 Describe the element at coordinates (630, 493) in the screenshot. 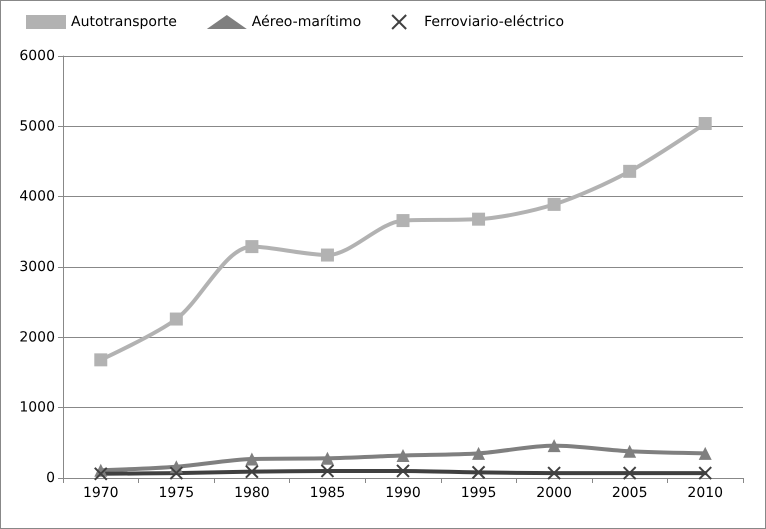

I see `x-tick-label: 2005` at that location.